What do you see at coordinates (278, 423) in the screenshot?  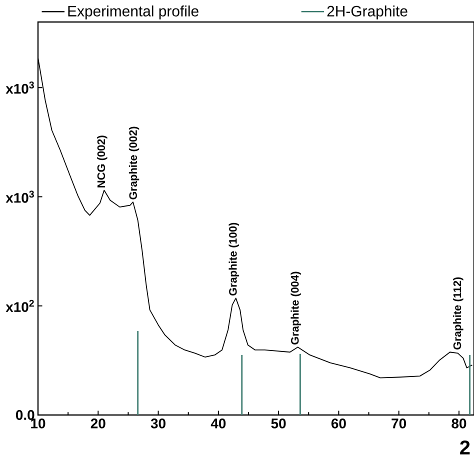 I see `x-tick-label: 50` at bounding box center [278, 423].